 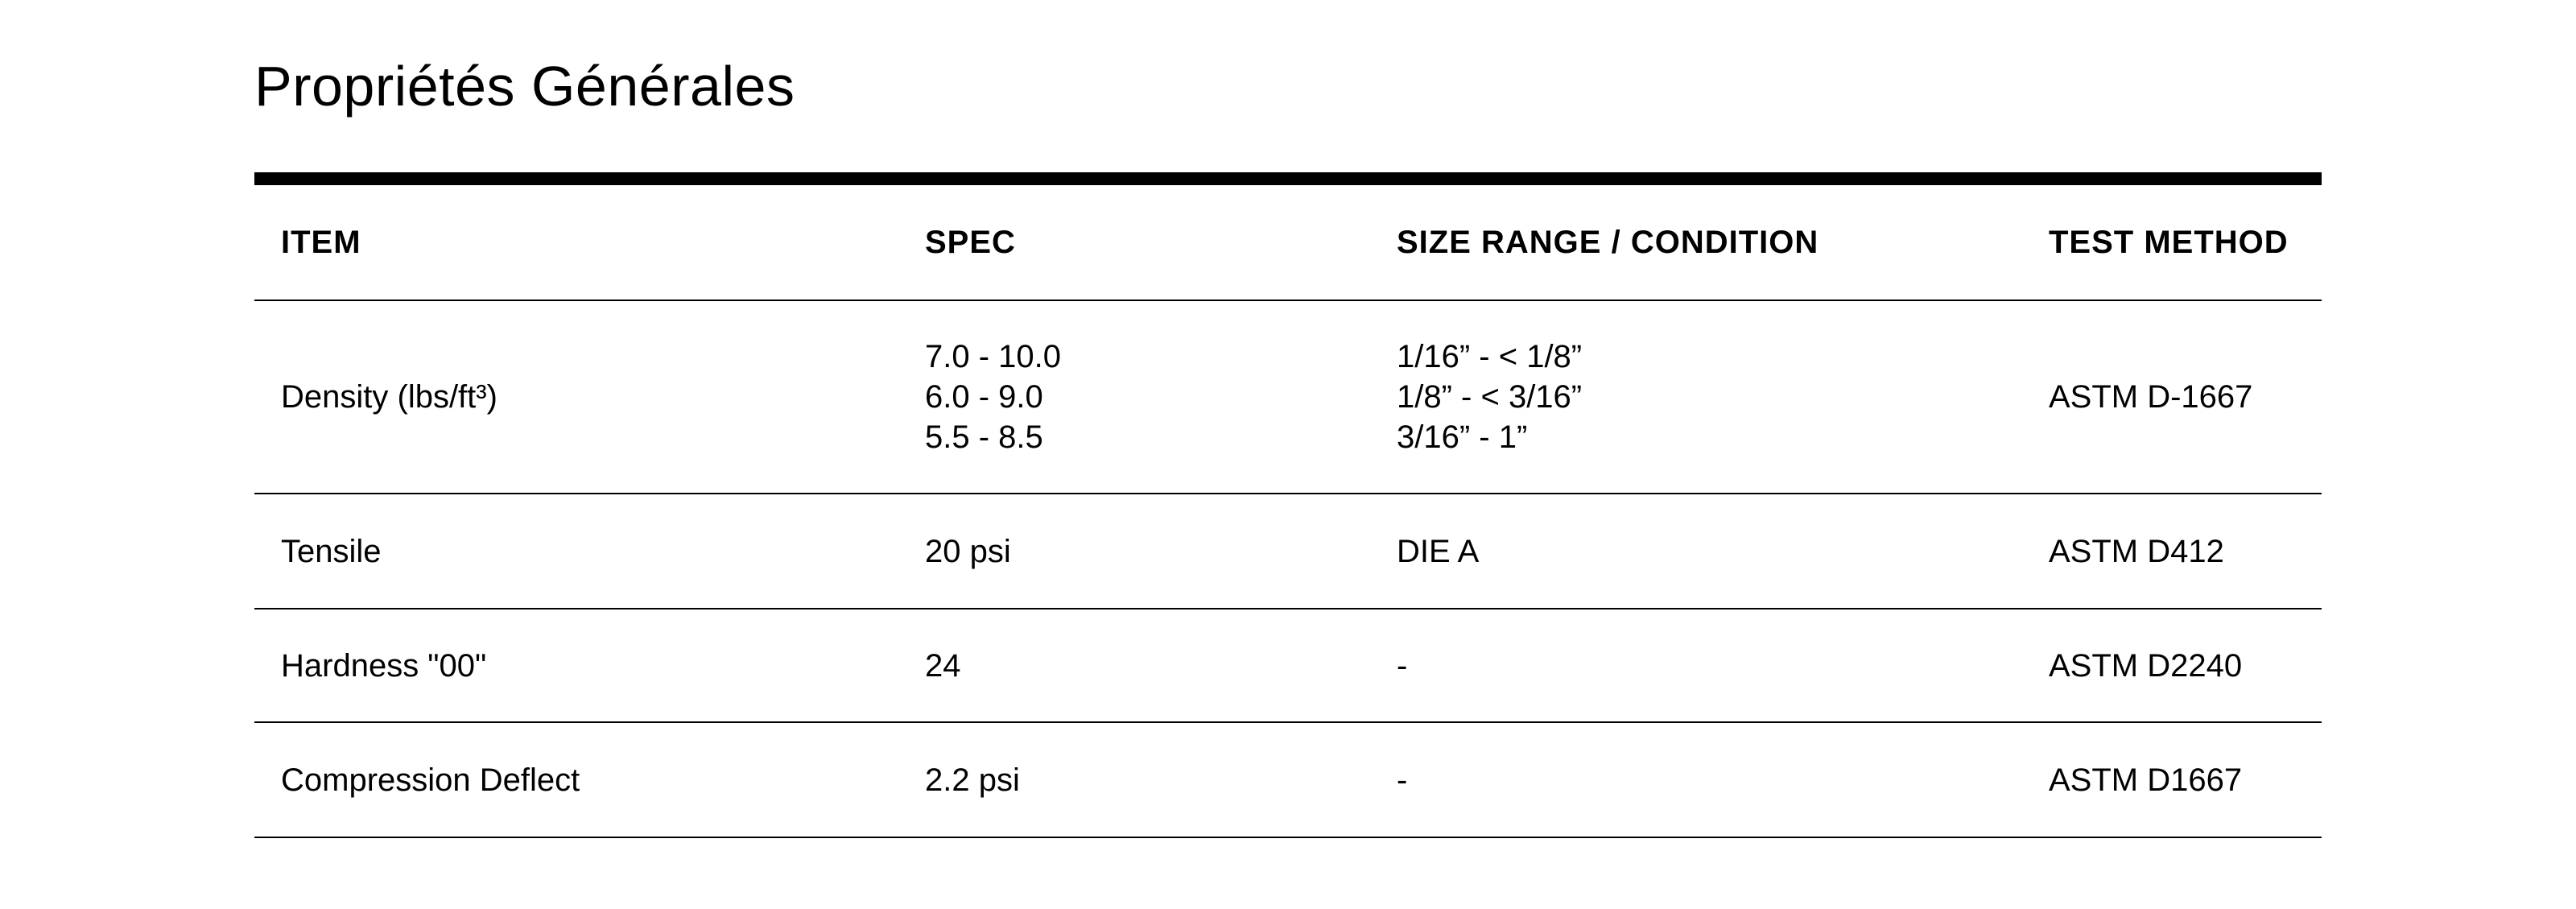 I want to click on header-spec: SPEC, so click(x=1134, y=243).